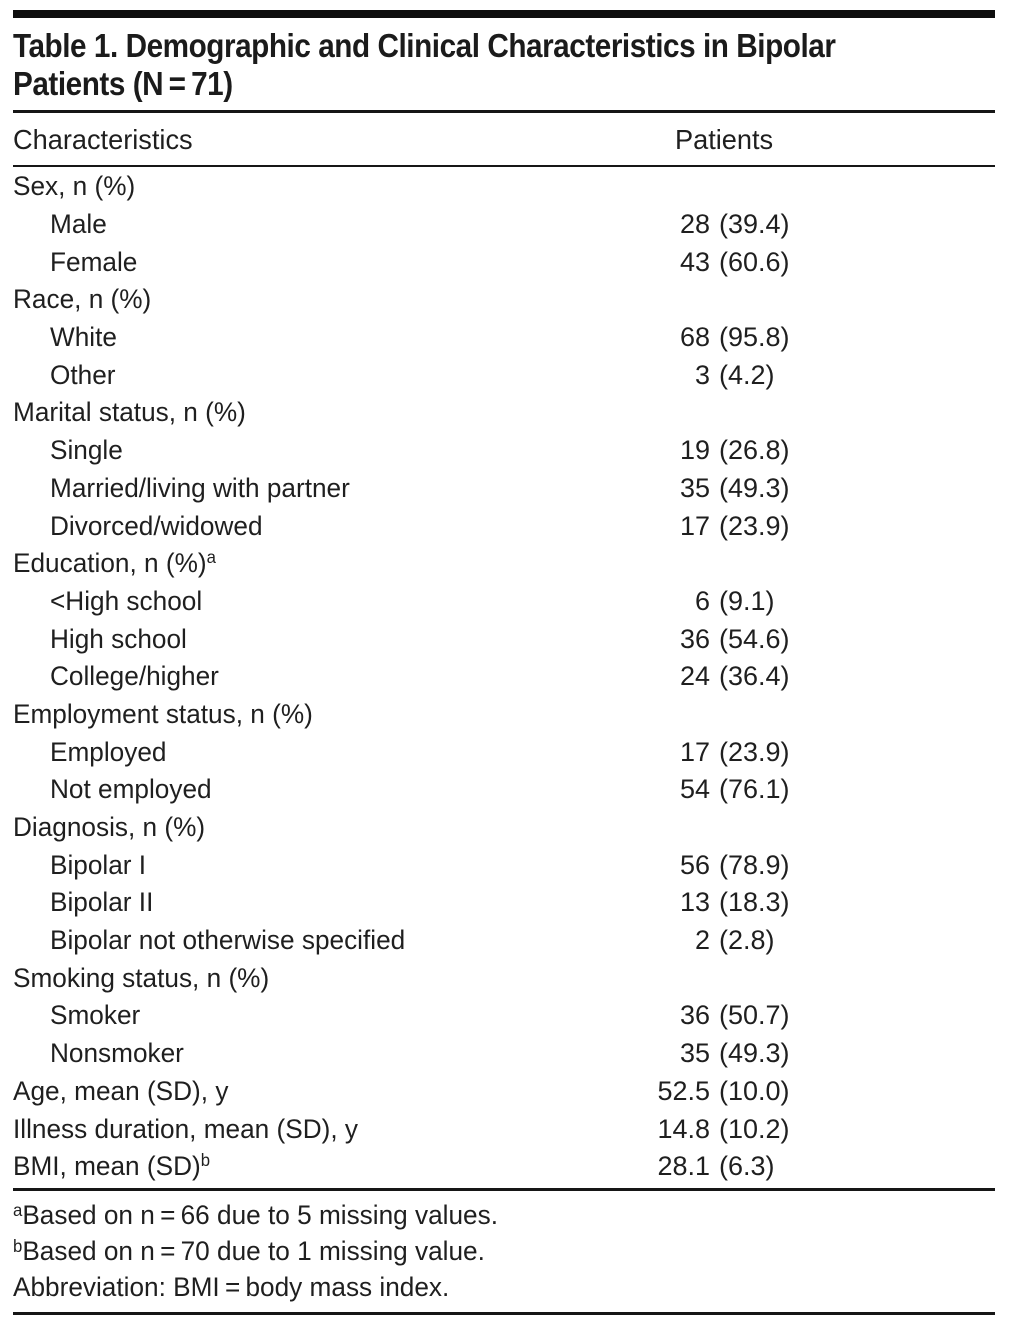 The height and width of the screenshot is (1318, 1009). Describe the element at coordinates (121, 1090) in the screenshot. I see `row-label: Age, mean (SD), y` at that location.